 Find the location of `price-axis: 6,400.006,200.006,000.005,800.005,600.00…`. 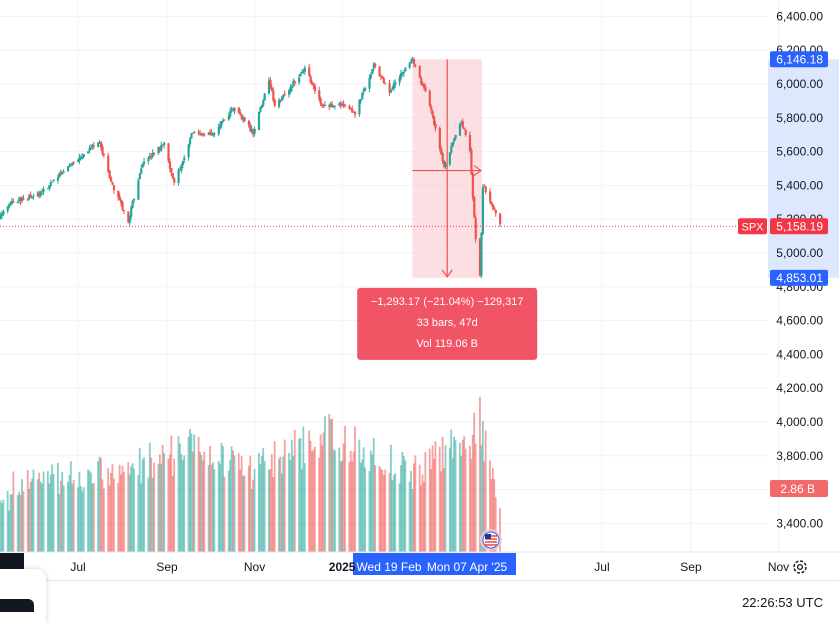

price-axis: 6,400.006,200.006,000.005,800.005,600.00… is located at coordinates (803, 269).